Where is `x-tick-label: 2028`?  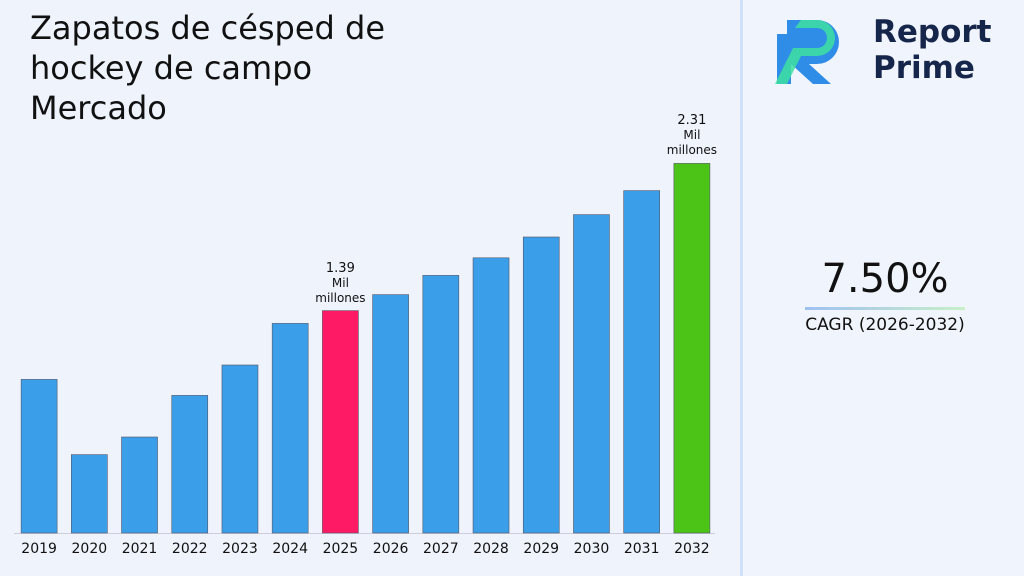
x-tick-label: 2028 is located at coordinates (491, 549).